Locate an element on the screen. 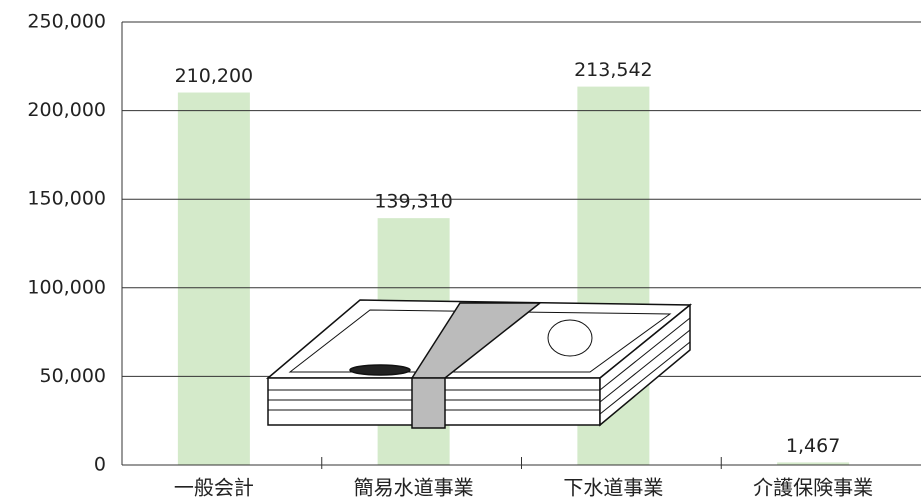 This screenshot has width=921, height=499. y-tick-label: 100,000 is located at coordinates (66, 287).